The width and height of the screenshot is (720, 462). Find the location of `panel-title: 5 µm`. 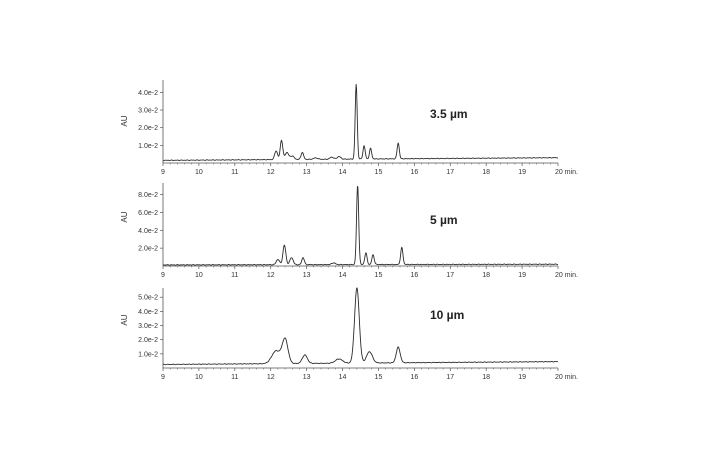

panel-title: 5 µm is located at coordinates (444, 220).